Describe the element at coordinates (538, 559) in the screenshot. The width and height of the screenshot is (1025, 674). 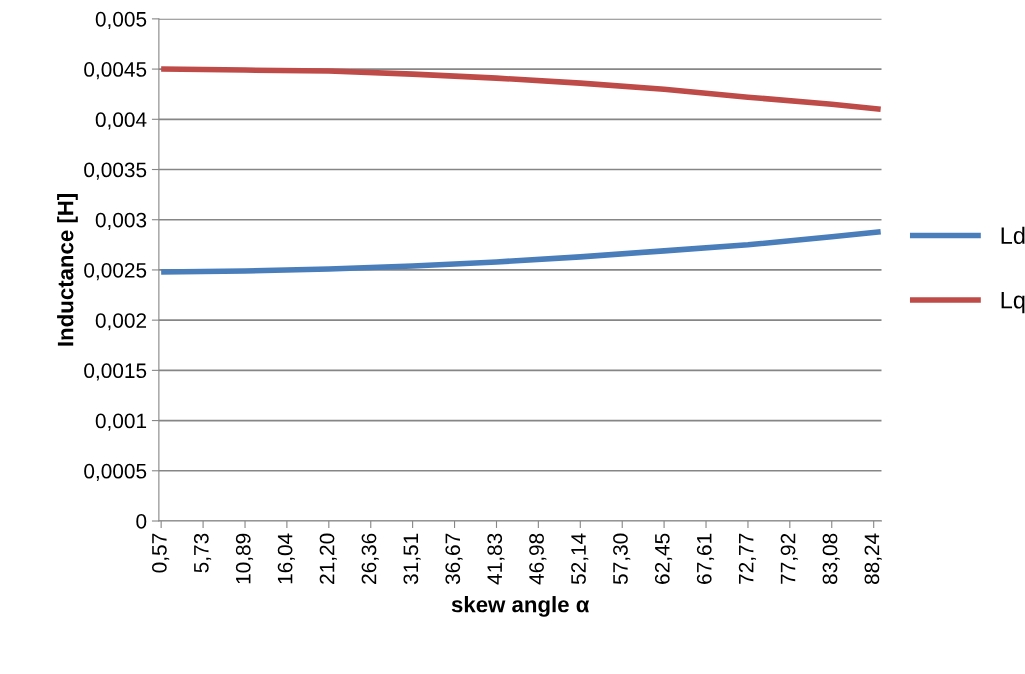
I see `x-tick-label: 46,98` at that location.